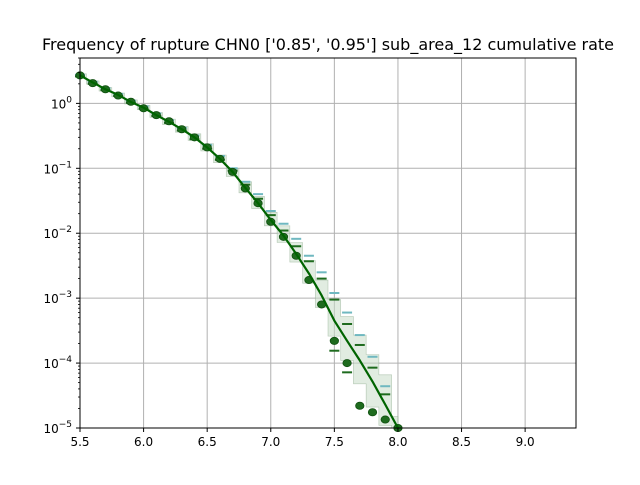 The width and height of the screenshot is (640, 485). What do you see at coordinates (50, 169) in the screenshot?
I see `y-tick-base-4: 10` at bounding box center [50, 169].